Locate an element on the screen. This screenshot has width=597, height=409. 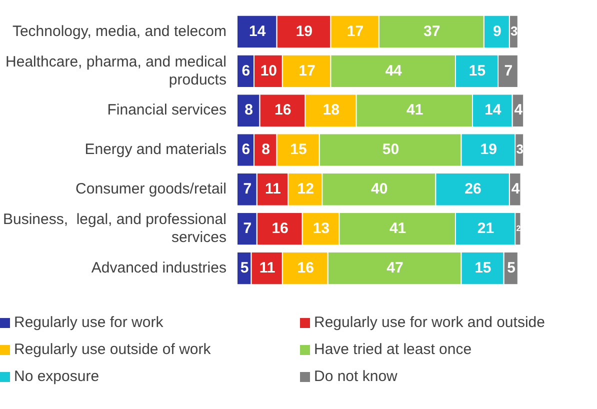
data-label: 50 is located at coordinates (391, 149).